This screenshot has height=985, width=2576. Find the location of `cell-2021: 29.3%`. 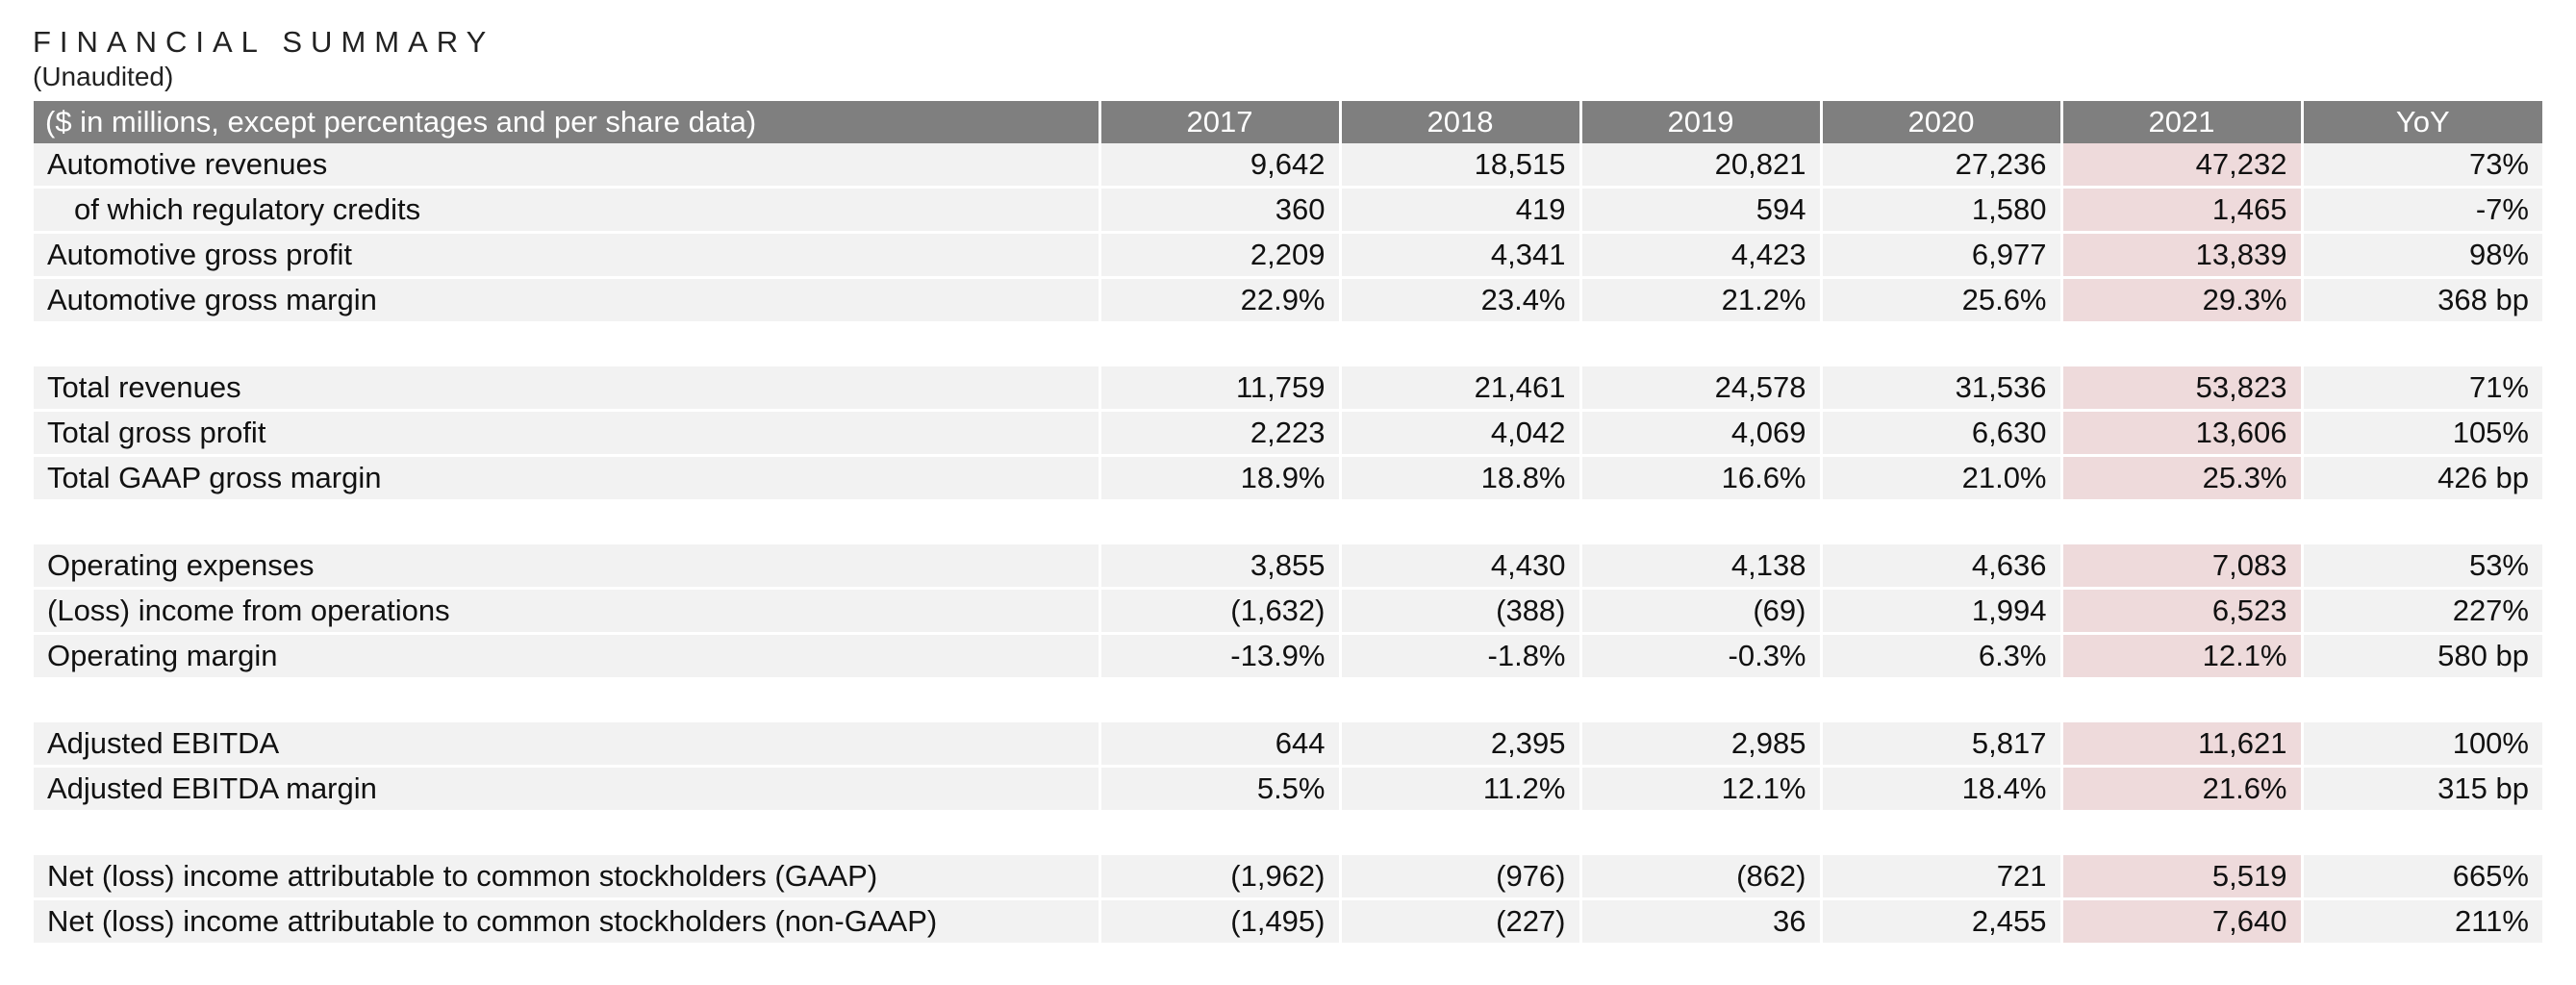

cell-2021: 29.3% is located at coordinates (2182, 300).